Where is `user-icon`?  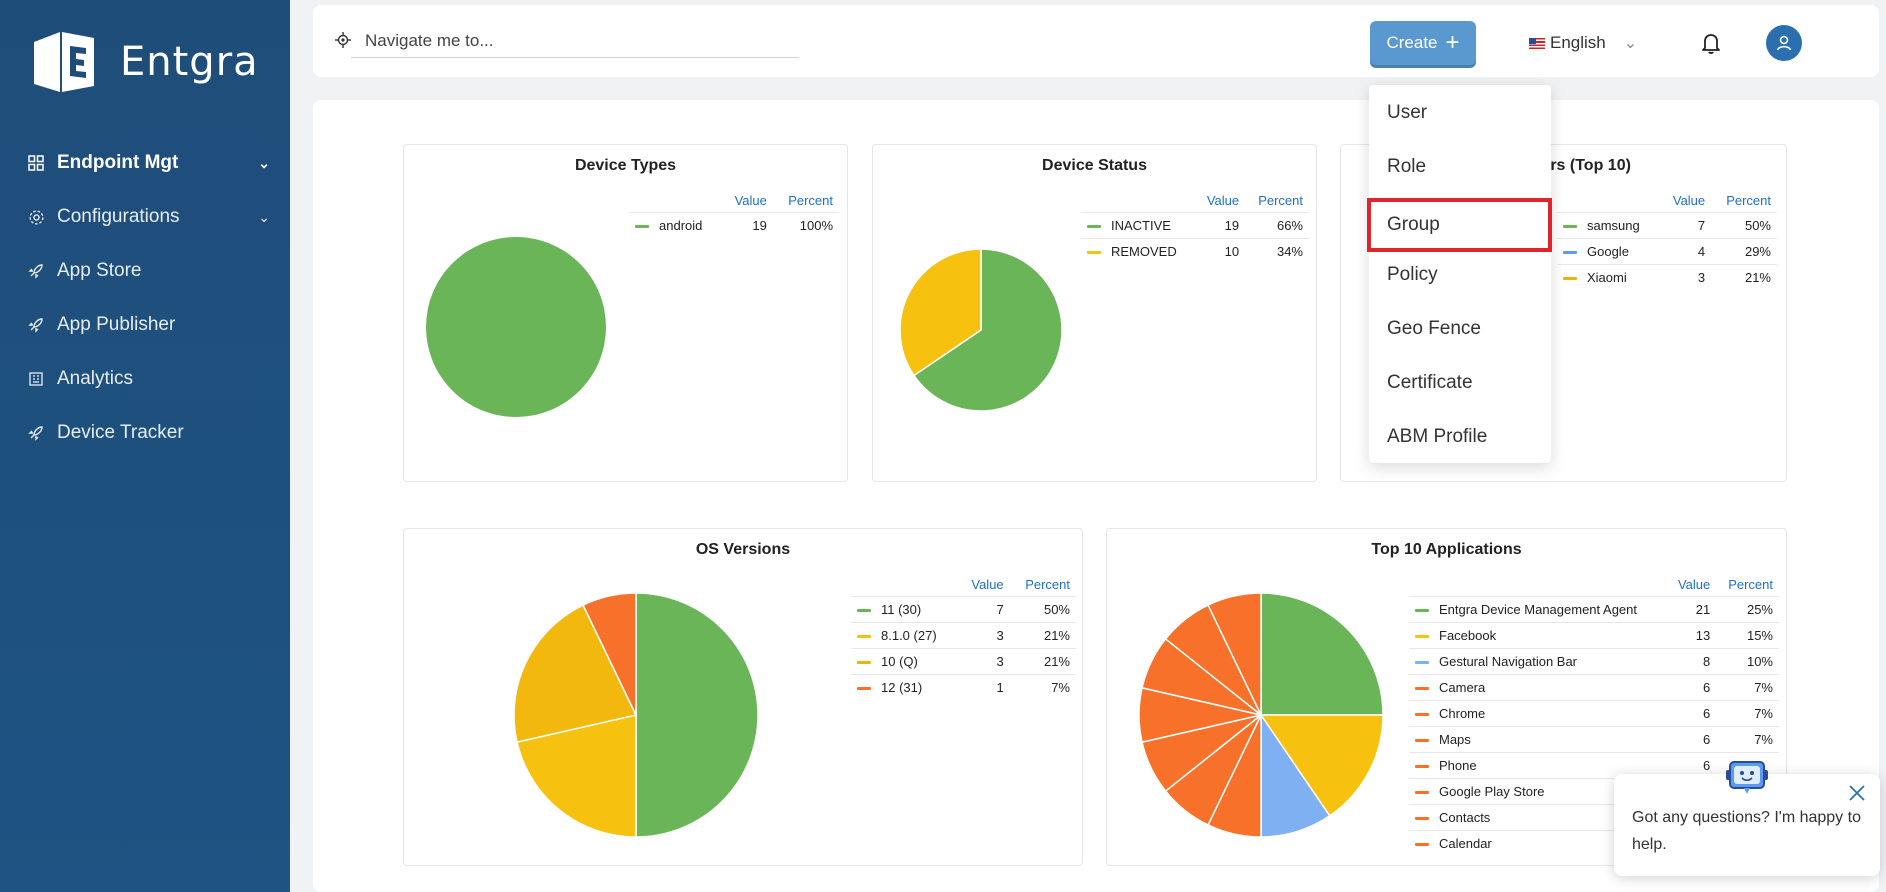
user-icon is located at coordinates (1784, 43).